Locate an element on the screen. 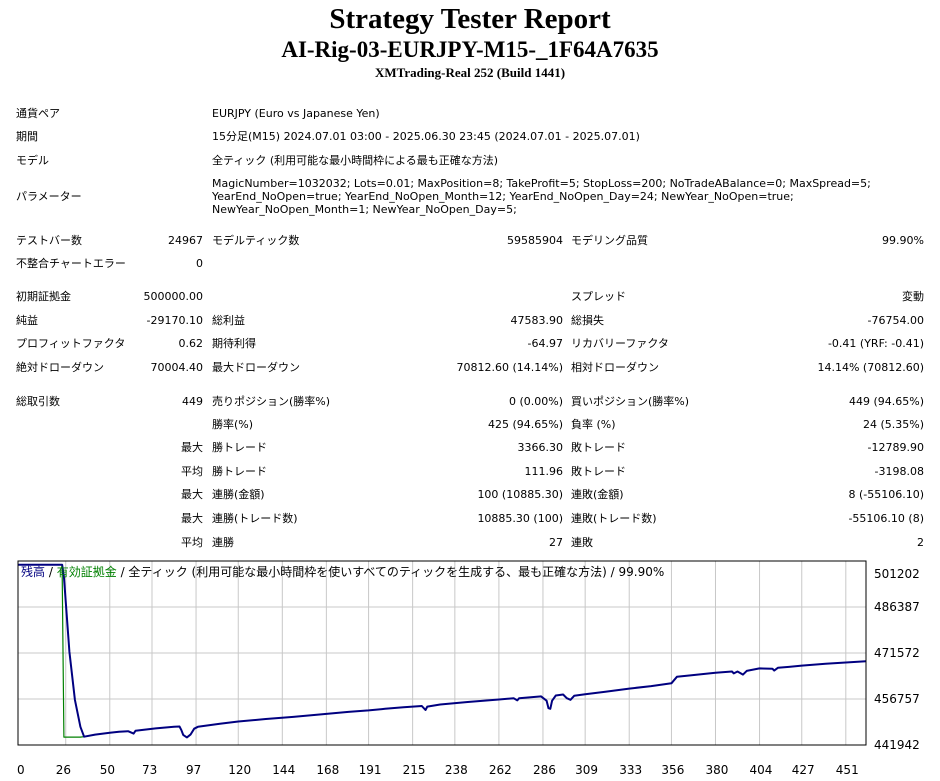  equity-series-line is located at coordinates (51, 651).